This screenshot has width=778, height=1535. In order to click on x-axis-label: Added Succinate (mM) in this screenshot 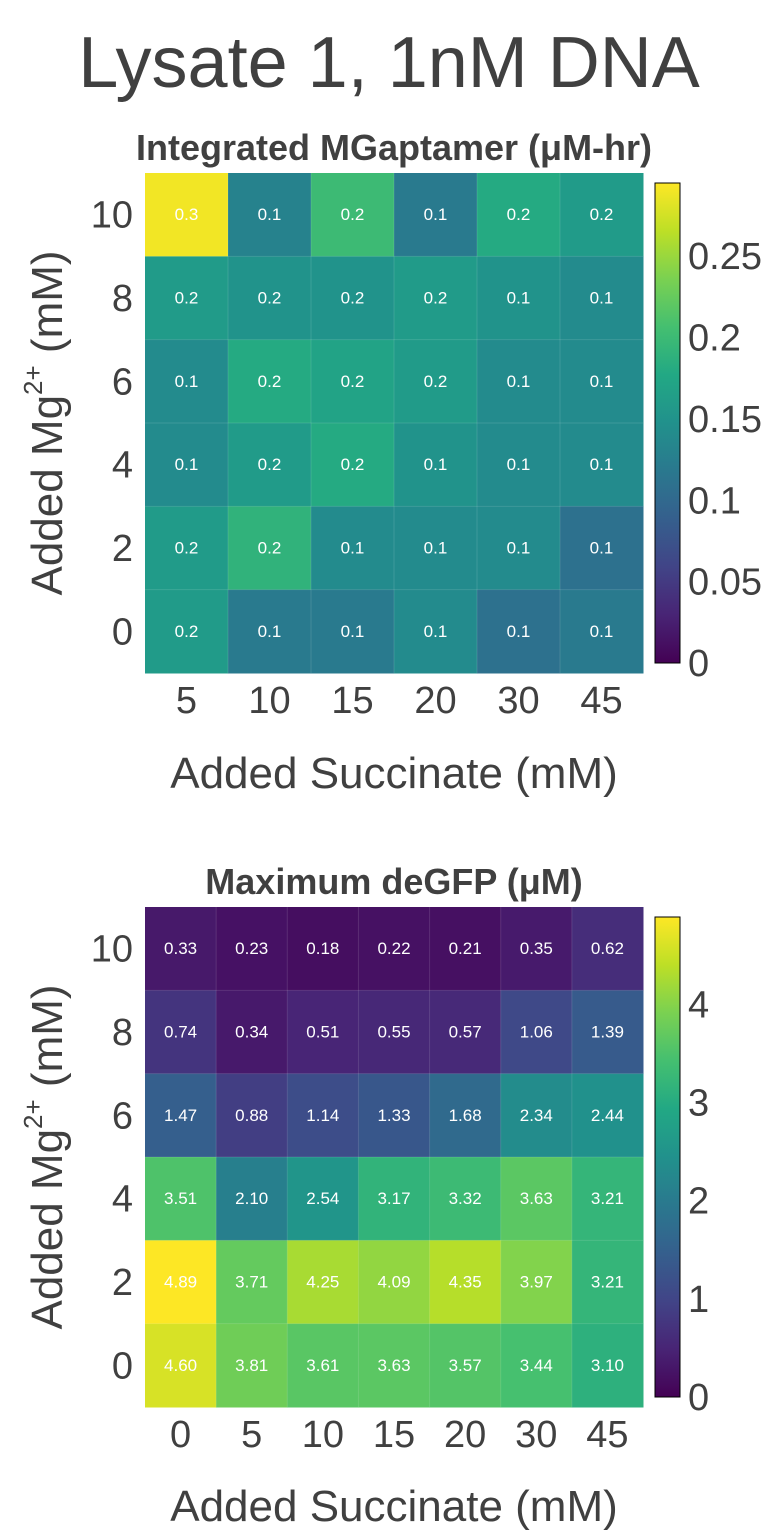, I will do `click(394, 773)`.